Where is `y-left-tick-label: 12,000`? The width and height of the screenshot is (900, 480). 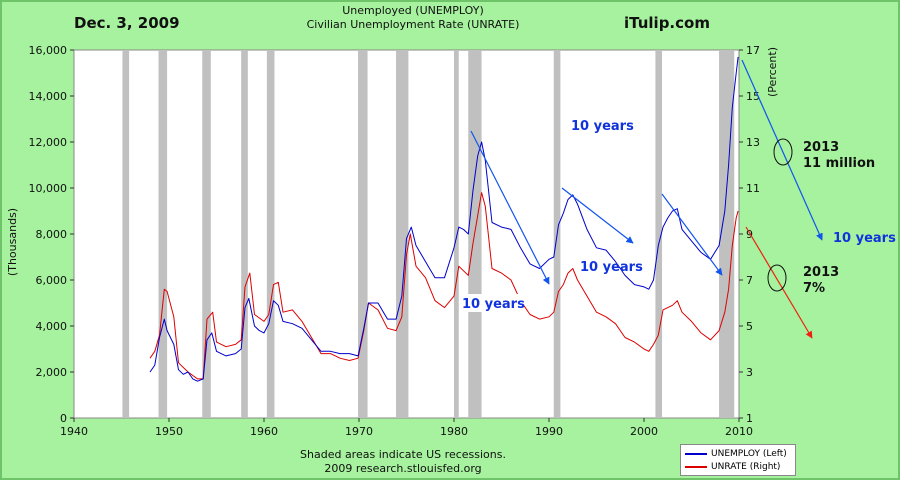
y-left-tick-label: 12,000 is located at coordinates (48, 142).